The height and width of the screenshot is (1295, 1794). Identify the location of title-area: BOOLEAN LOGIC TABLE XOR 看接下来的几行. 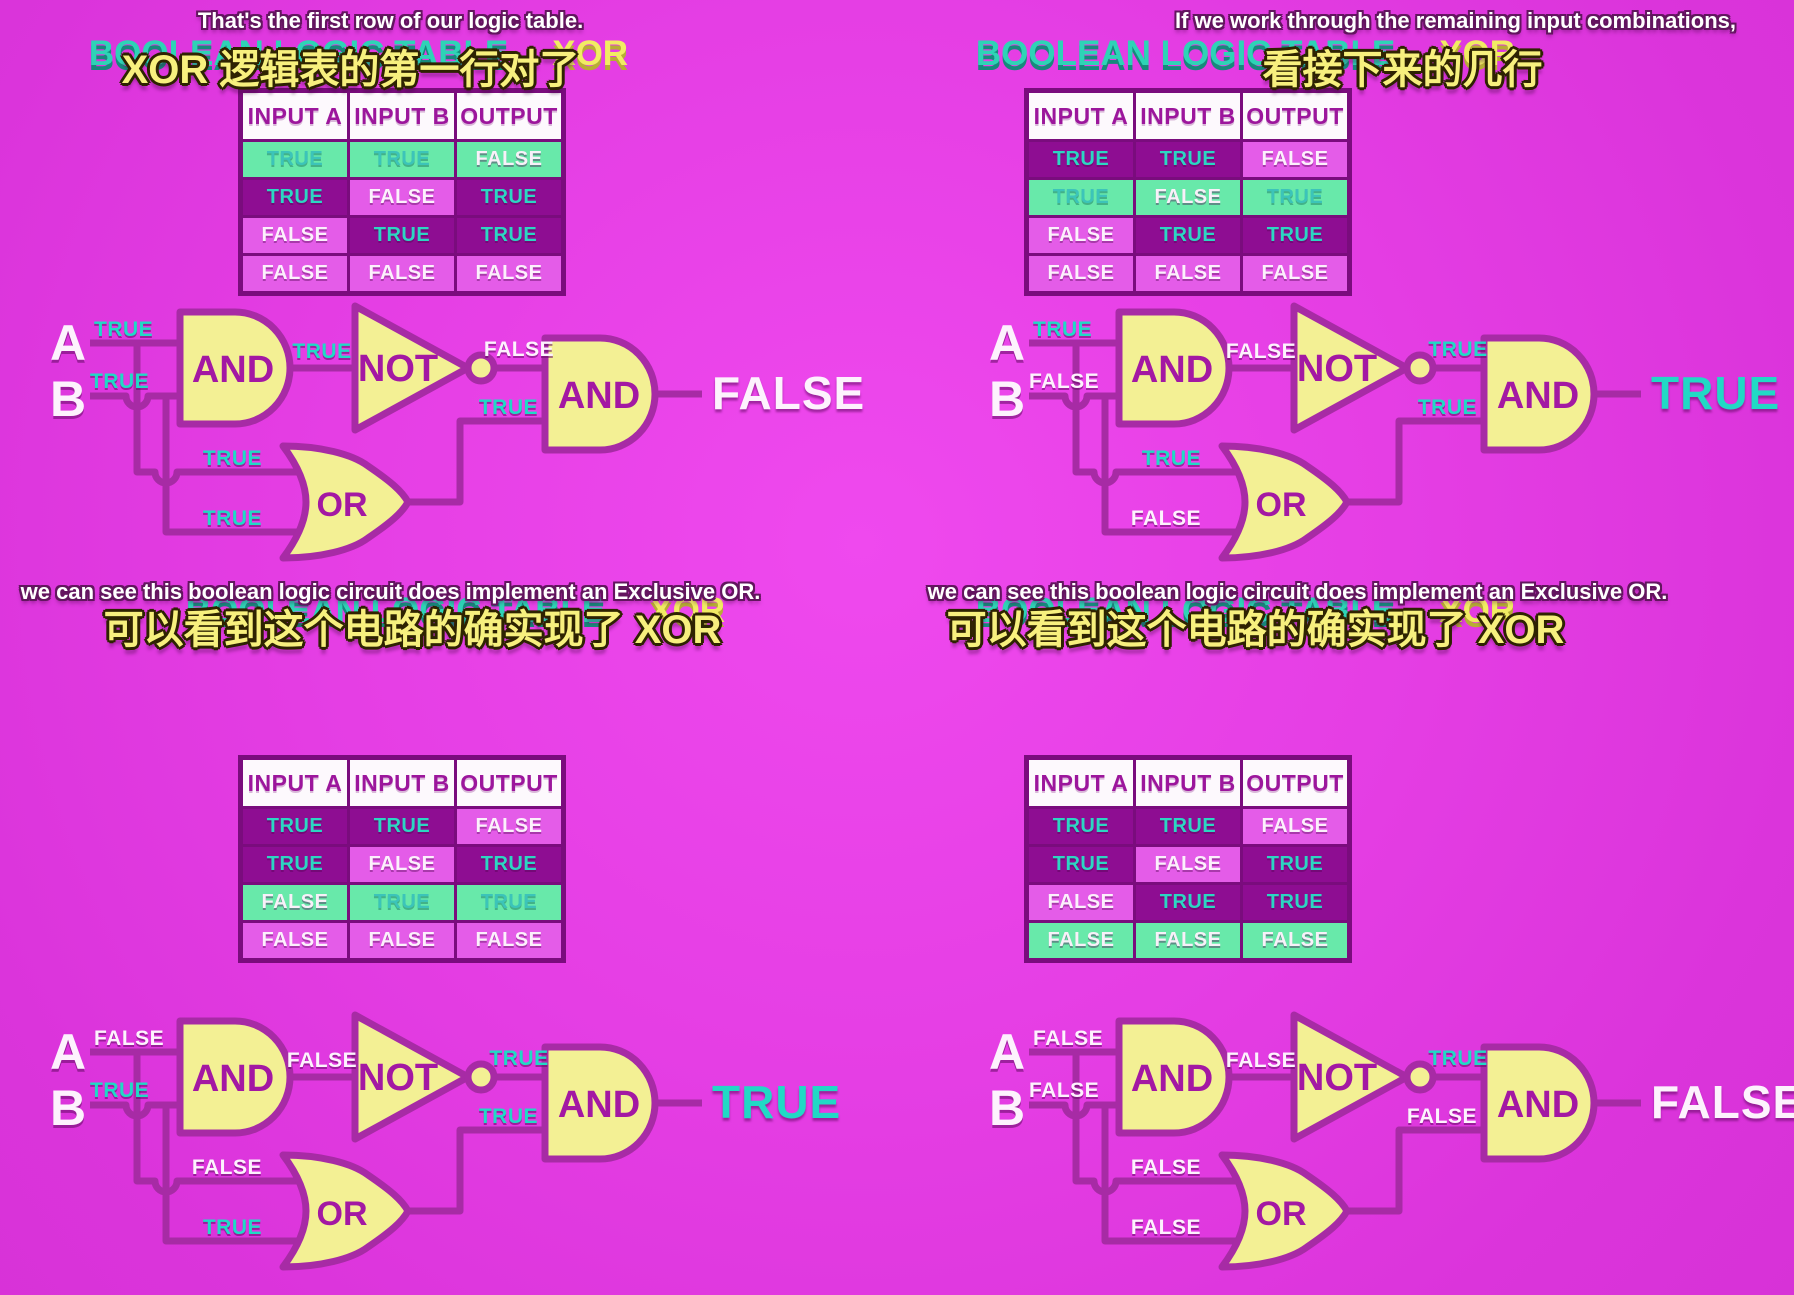
(1345, 46).